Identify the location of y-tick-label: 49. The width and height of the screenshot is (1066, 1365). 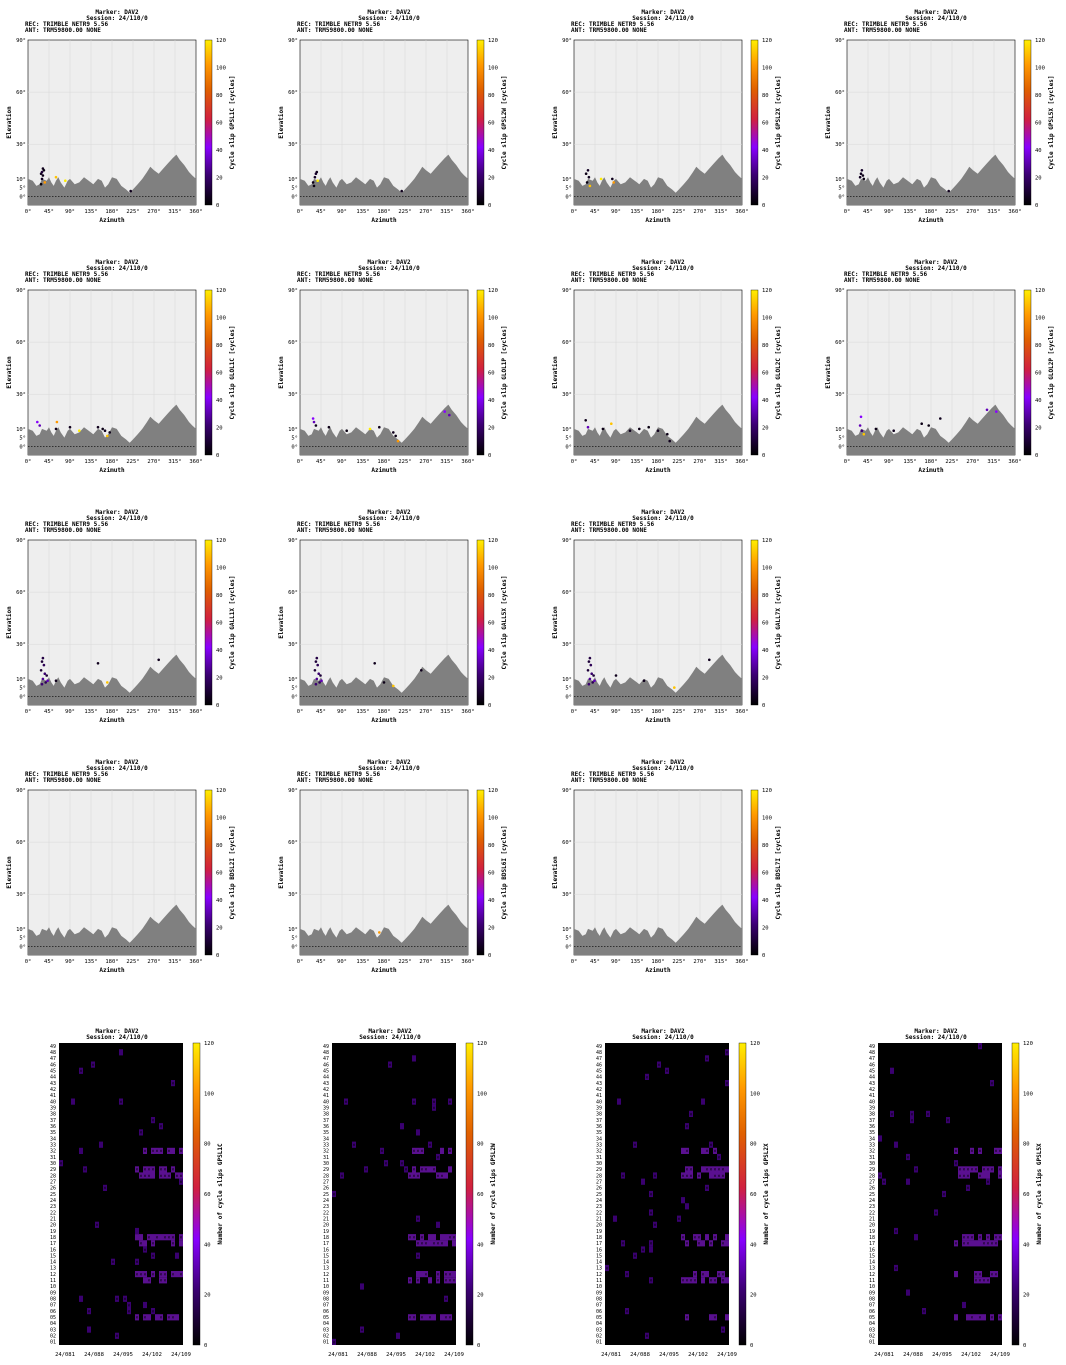
(599, 1047).